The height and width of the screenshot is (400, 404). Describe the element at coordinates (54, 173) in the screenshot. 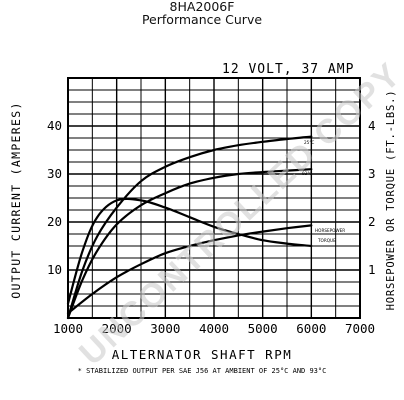

I see `y-left-tick-label: 30` at that location.